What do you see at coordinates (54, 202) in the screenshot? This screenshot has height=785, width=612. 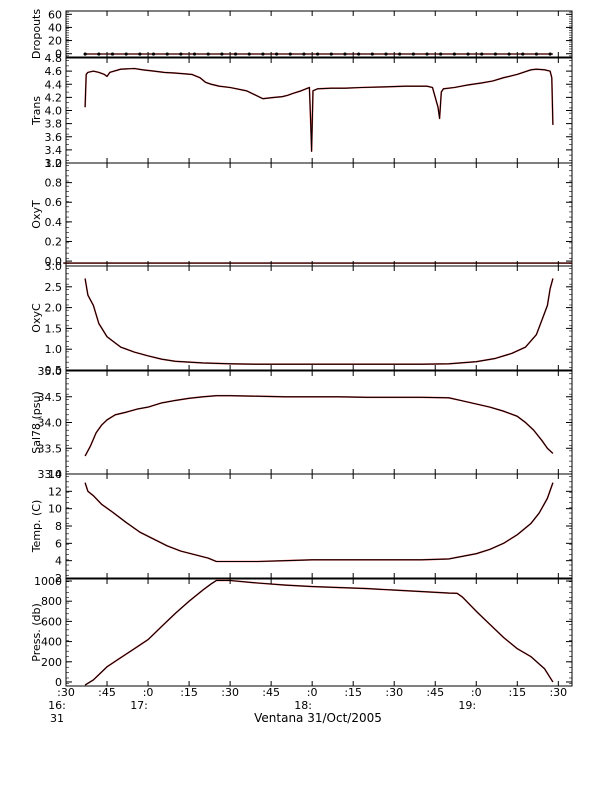 I see `y-tick-label: 0.6` at bounding box center [54, 202].